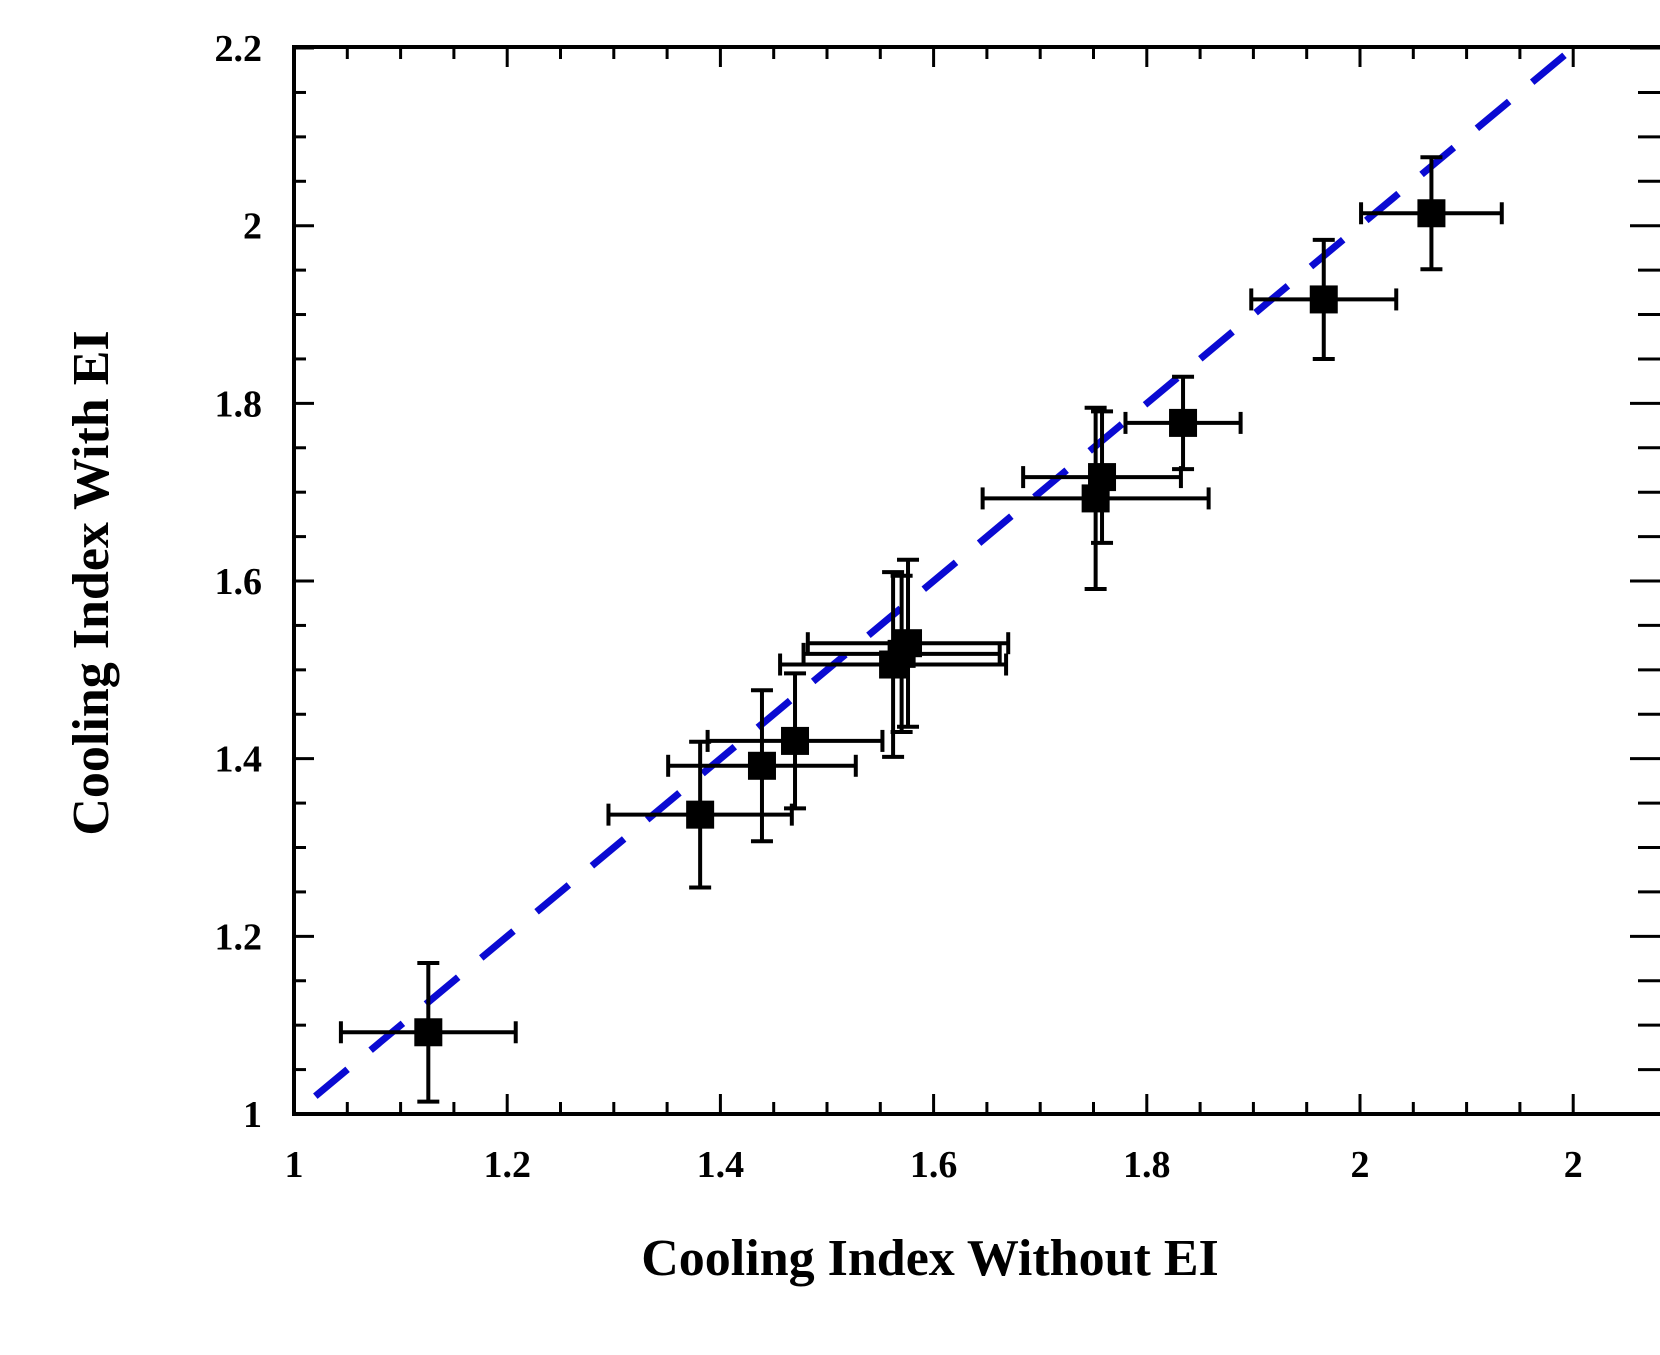  What do you see at coordinates (294, 1165) in the screenshot?
I see `x-tick-label: 1` at bounding box center [294, 1165].